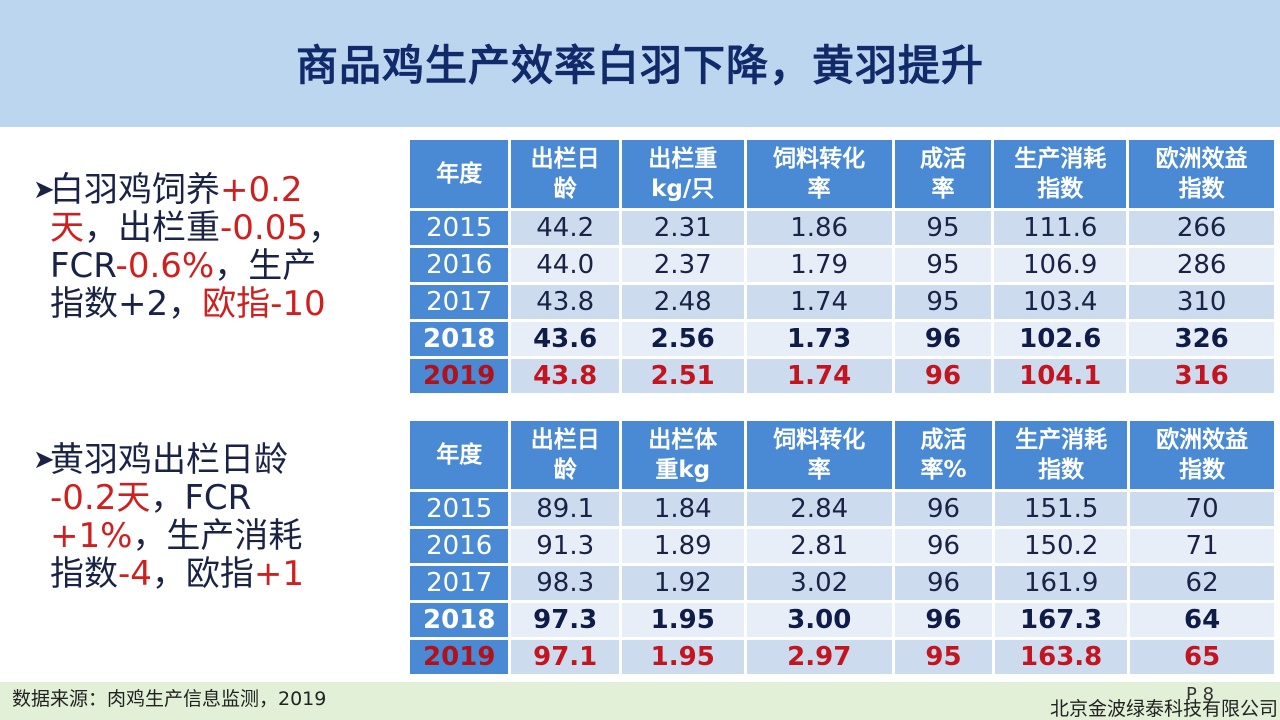 The image size is (1280, 720). I want to click on summary-text: ，生产, so click(265, 266).